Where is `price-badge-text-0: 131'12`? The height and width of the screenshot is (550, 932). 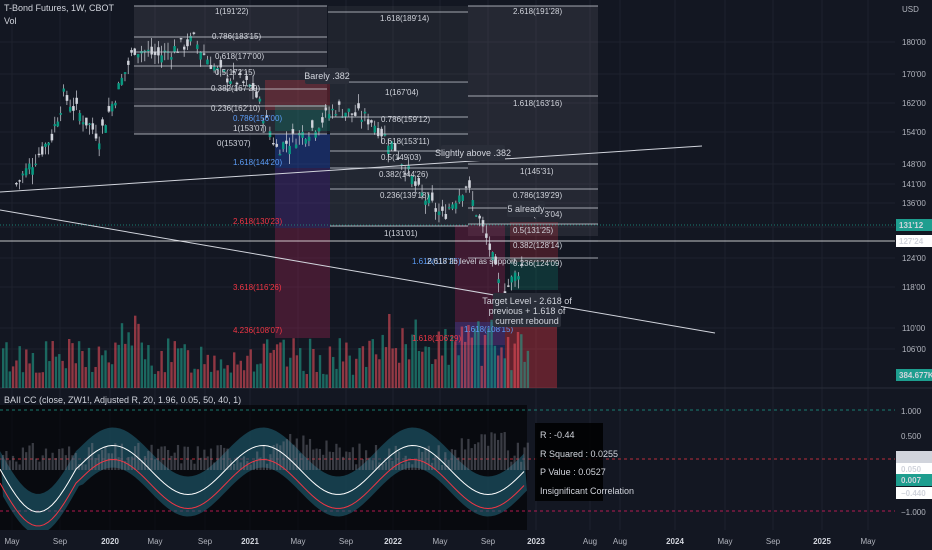
price-badge-text-0: 131'12 is located at coordinates (911, 225).